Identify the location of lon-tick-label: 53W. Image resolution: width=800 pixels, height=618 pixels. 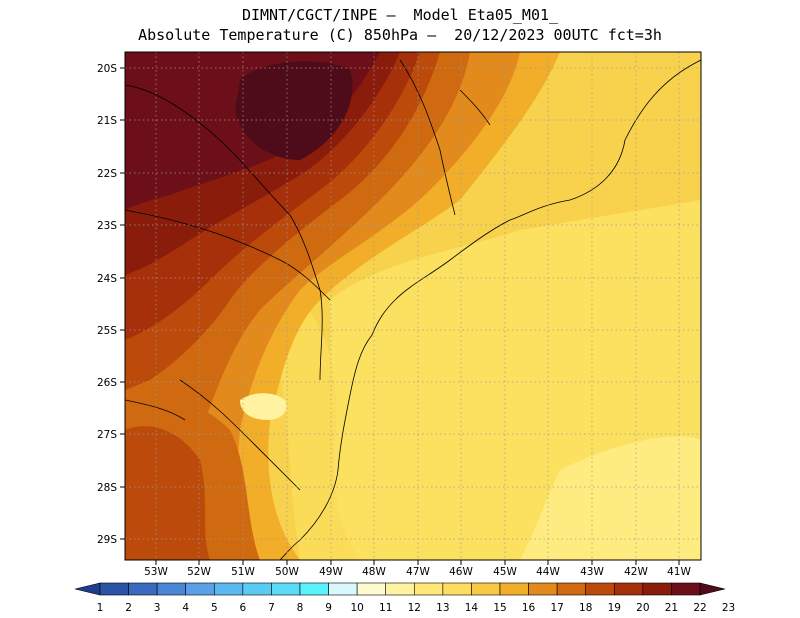
(156, 572).